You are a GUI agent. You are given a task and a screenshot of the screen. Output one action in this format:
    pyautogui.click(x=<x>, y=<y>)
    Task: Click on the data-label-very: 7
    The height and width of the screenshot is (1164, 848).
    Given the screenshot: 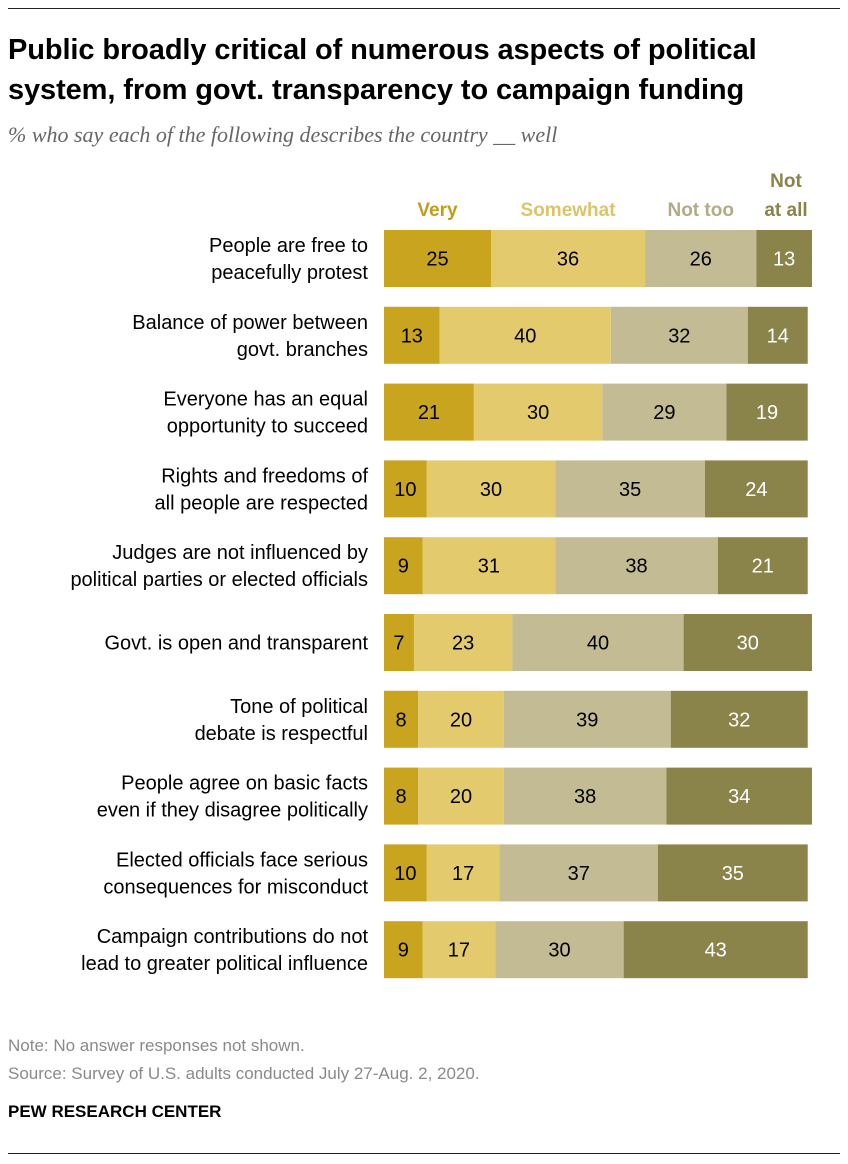 What is the action you would take?
    pyautogui.click(x=398, y=644)
    